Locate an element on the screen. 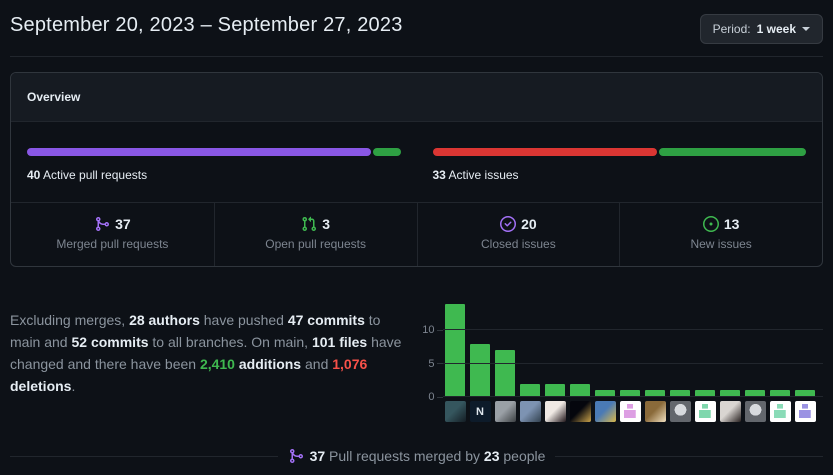 This screenshot has width=833, height=475. active-issues-count: 33 is located at coordinates (439, 175).